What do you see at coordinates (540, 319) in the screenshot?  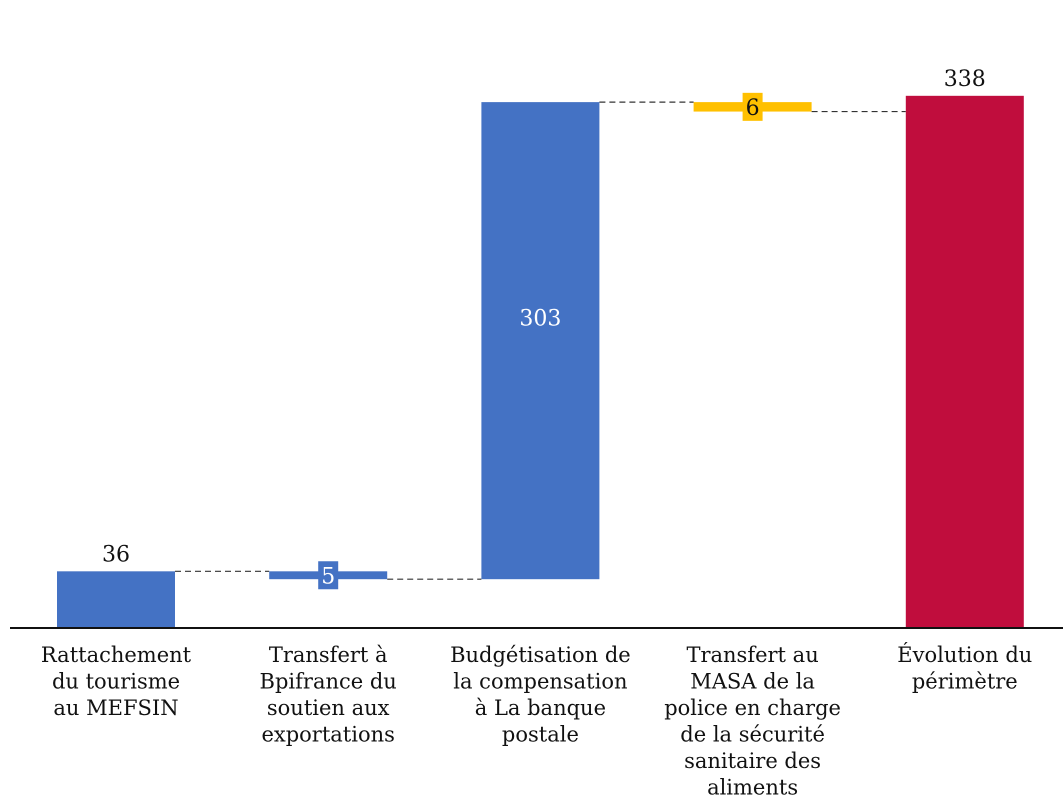 I see `value-label-3: 303` at bounding box center [540, 319].